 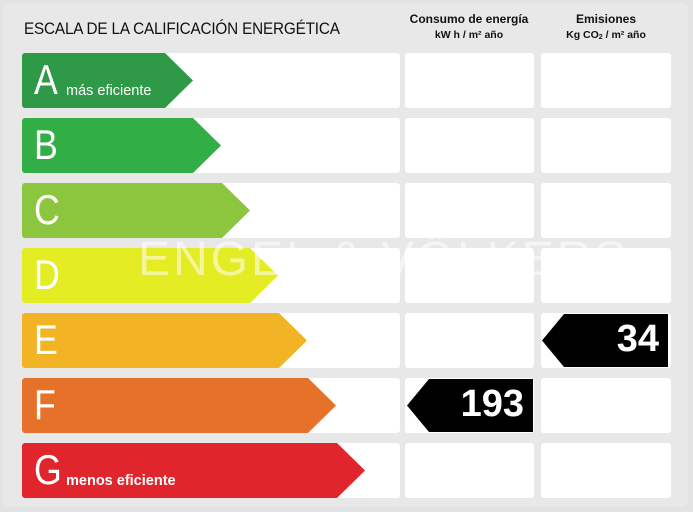 I want to click on consumo-cell-e, so click(x=469, y=340).